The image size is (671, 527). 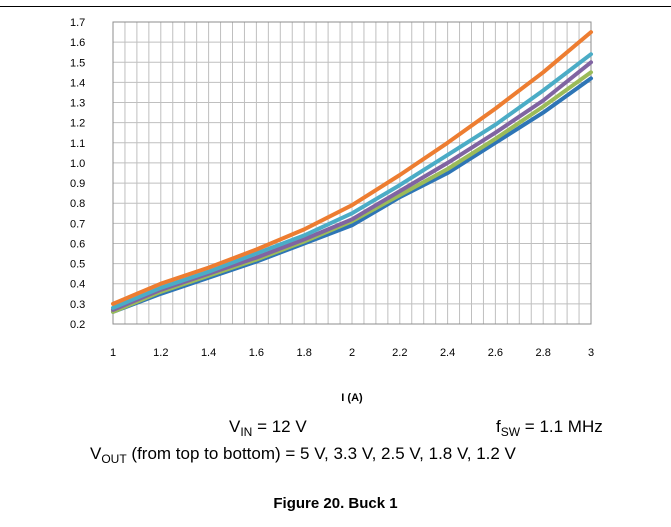 What do you see at coordinates (77, 164) in the screenshot?
I see `y-tick-label: 1.0` at bounding box center [77, 164].